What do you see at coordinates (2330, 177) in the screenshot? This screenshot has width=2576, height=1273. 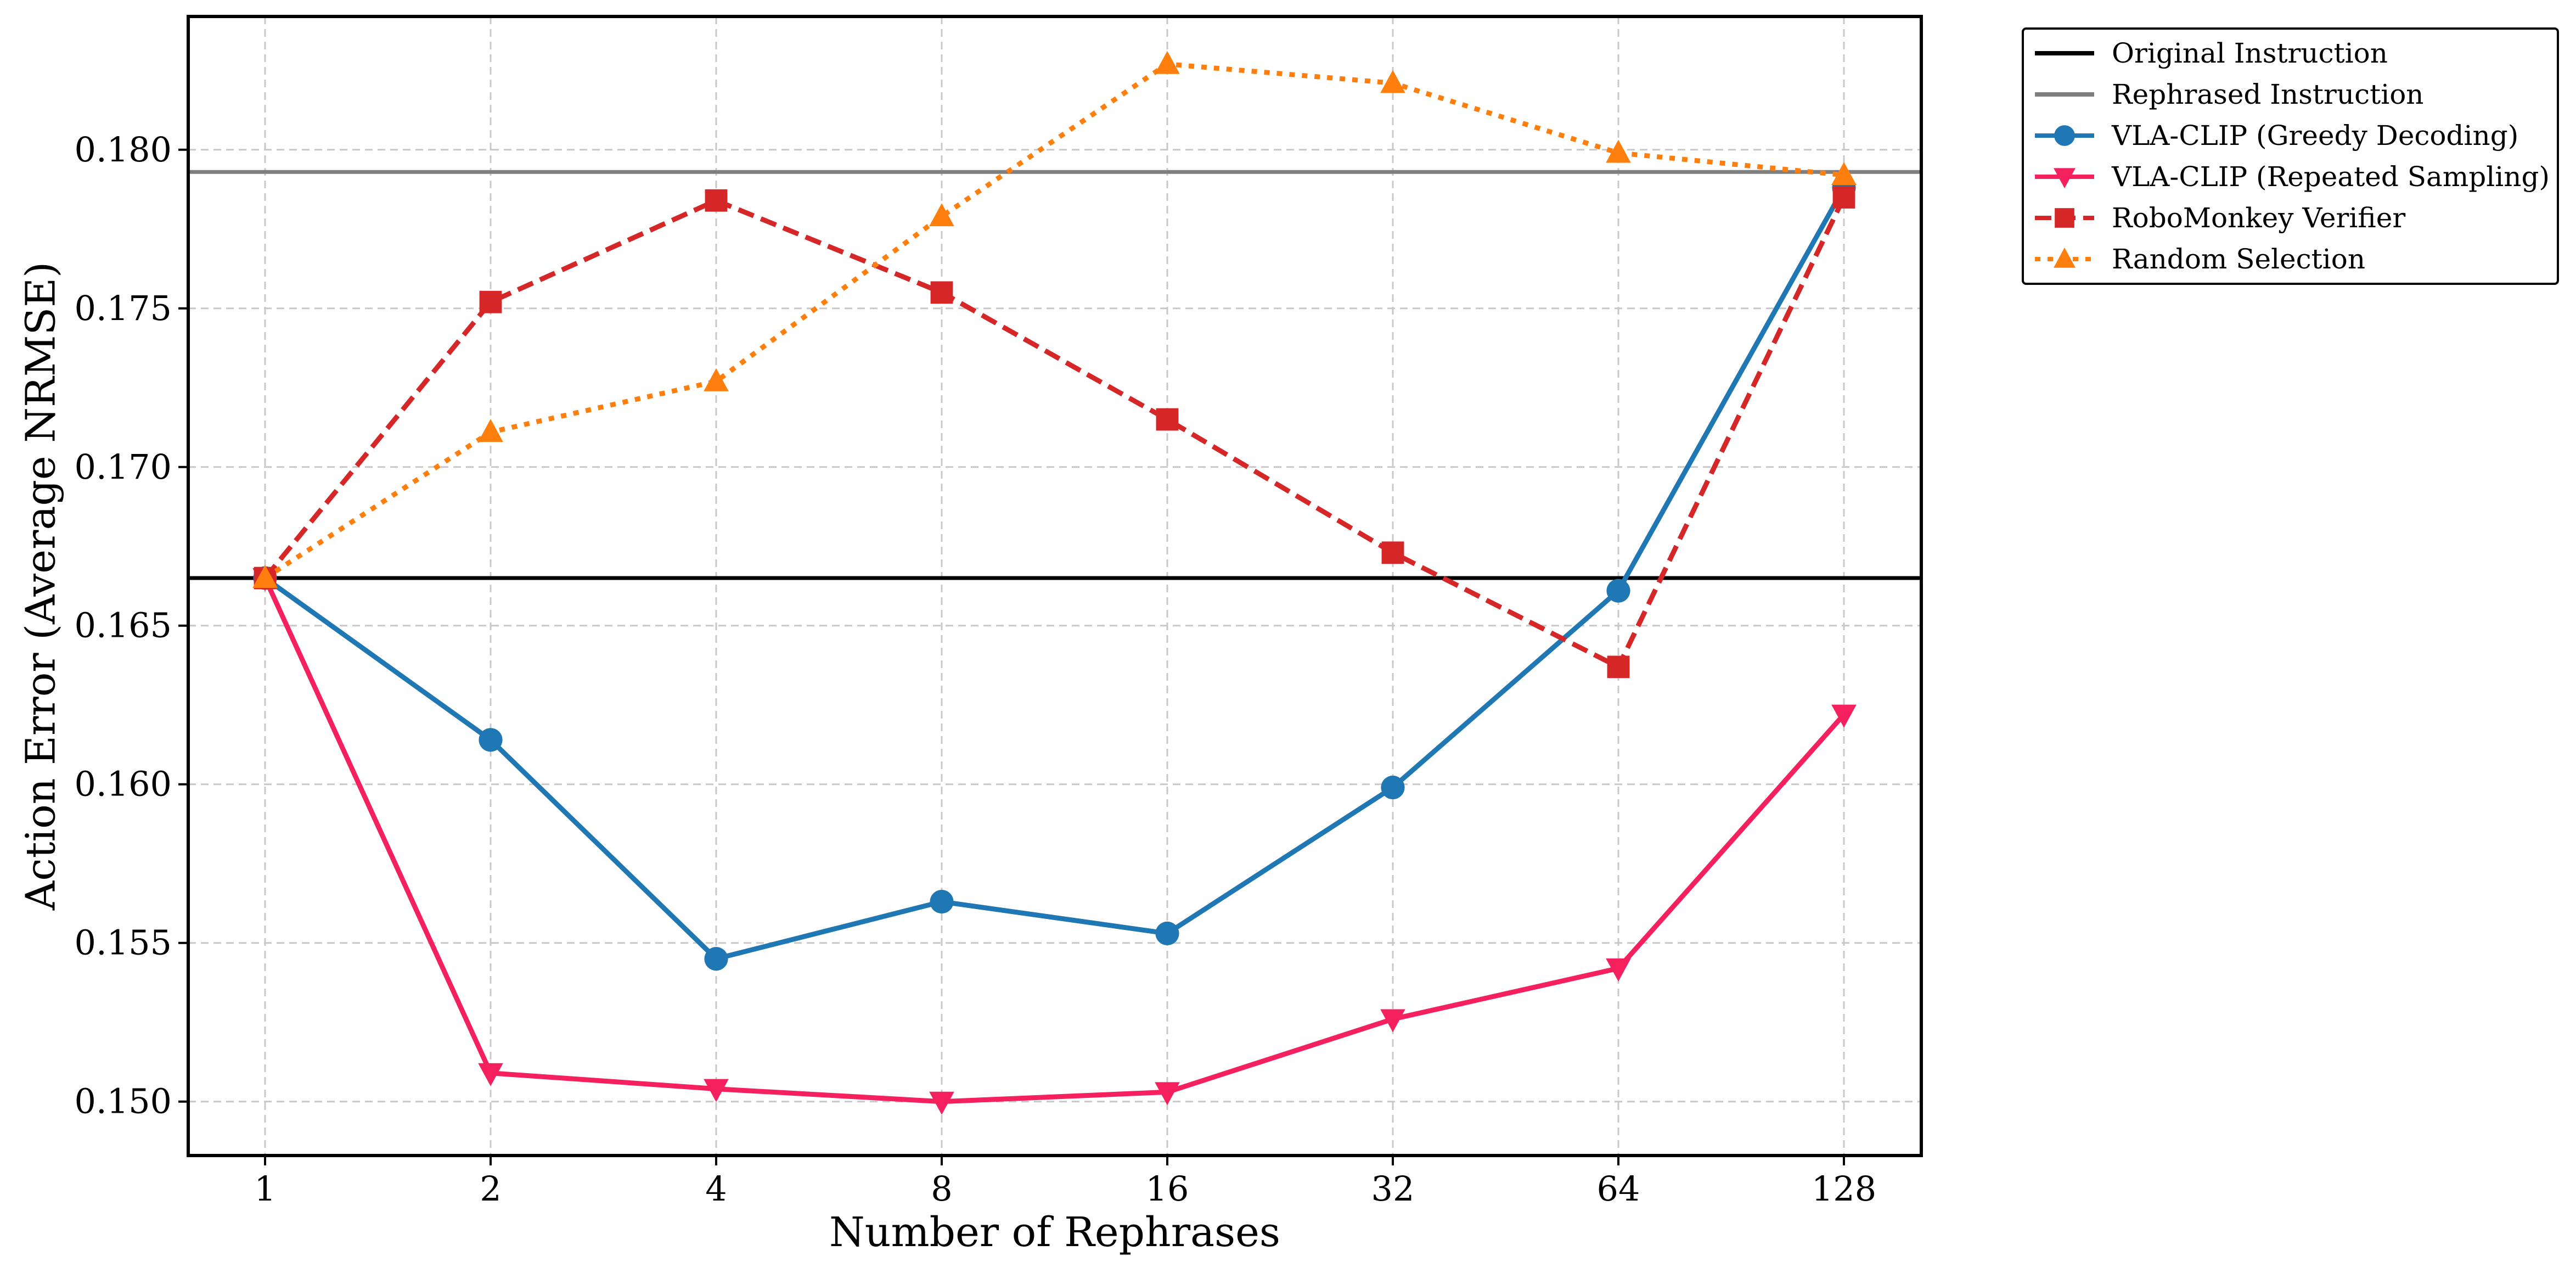 I see `legend-label: VLA-CLIP (Repeated Sampling)` at bounding box center [2330, 177].